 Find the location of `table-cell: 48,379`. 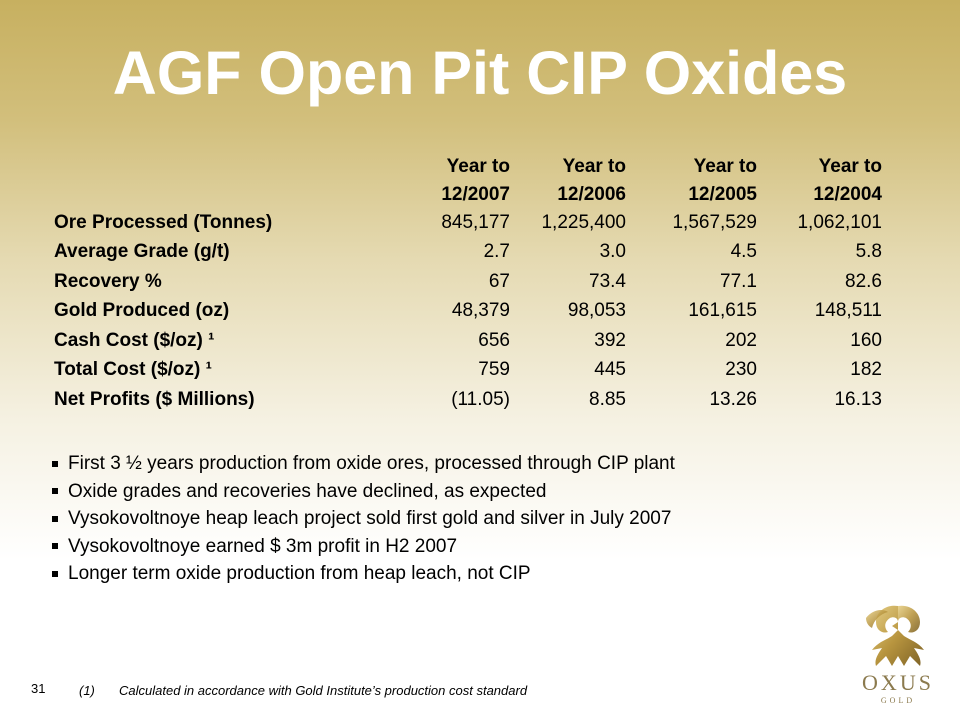

table-cell: 48,379 is located at coordinates (480, 310).